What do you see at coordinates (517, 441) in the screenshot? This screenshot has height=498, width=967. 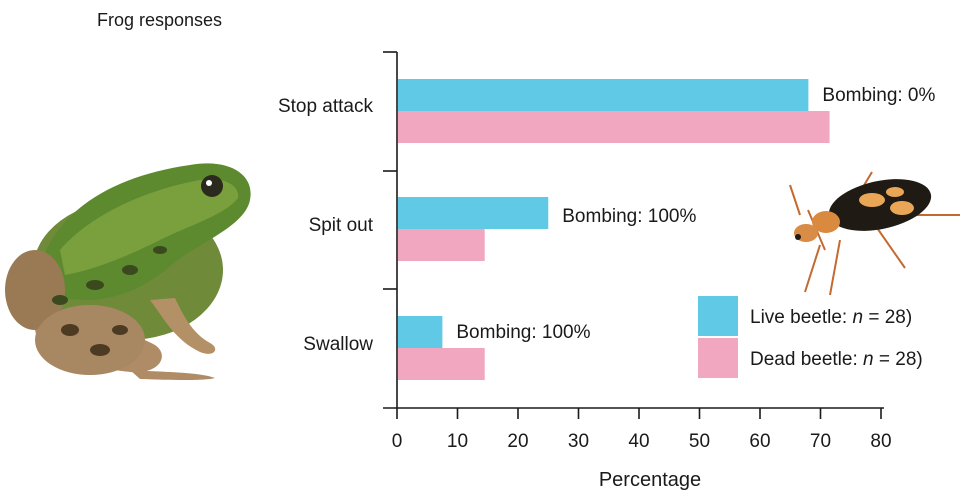 I see `x-tick-label: 20` at bounding box center [517, 441].